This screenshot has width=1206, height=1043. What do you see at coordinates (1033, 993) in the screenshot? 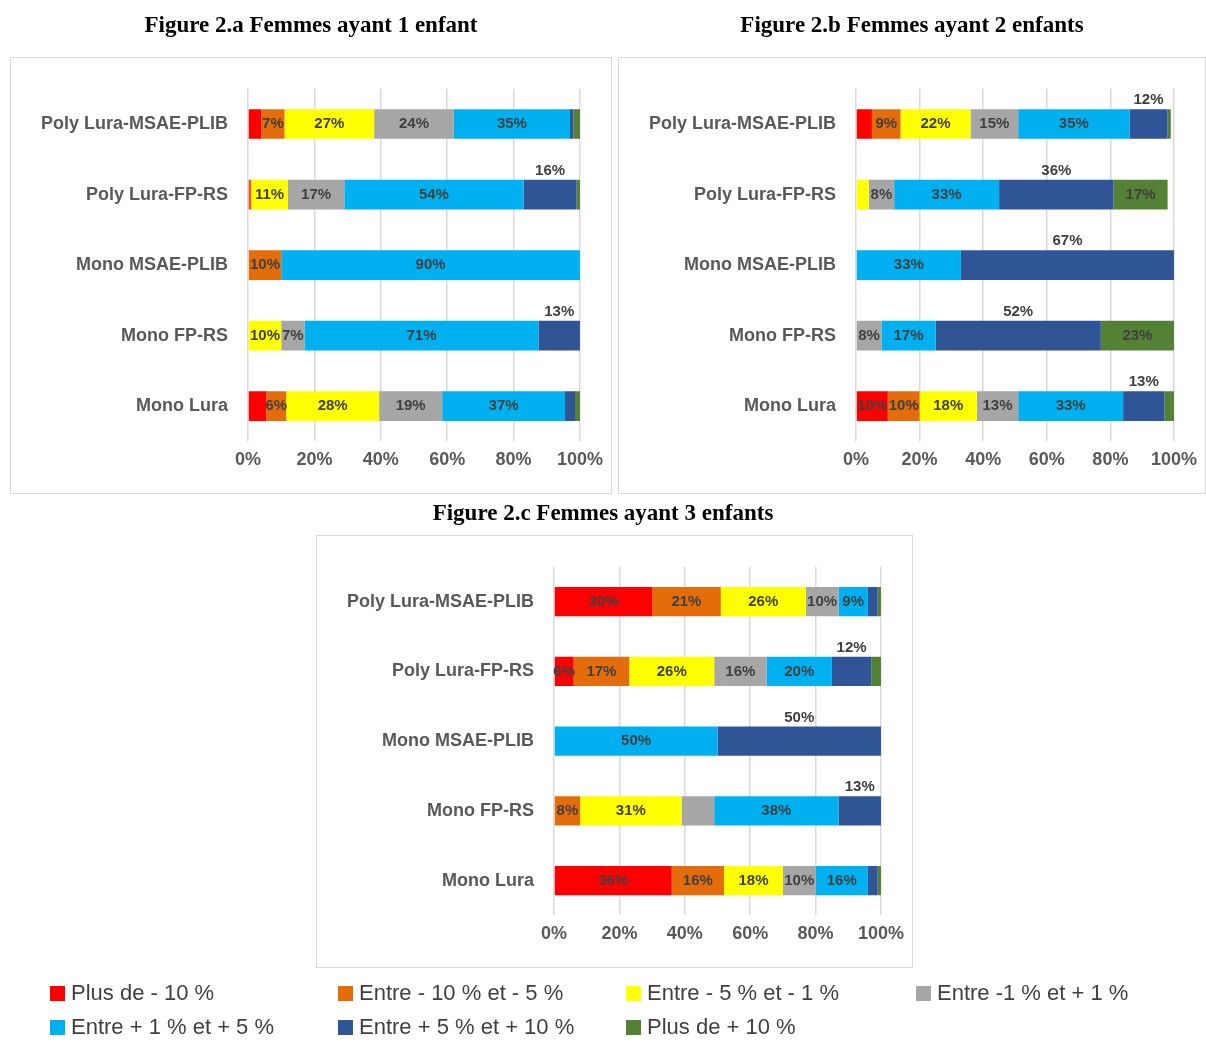
I see `legend-label: Entre -1 % et + 1 %` at bounding box center [1033, 993].